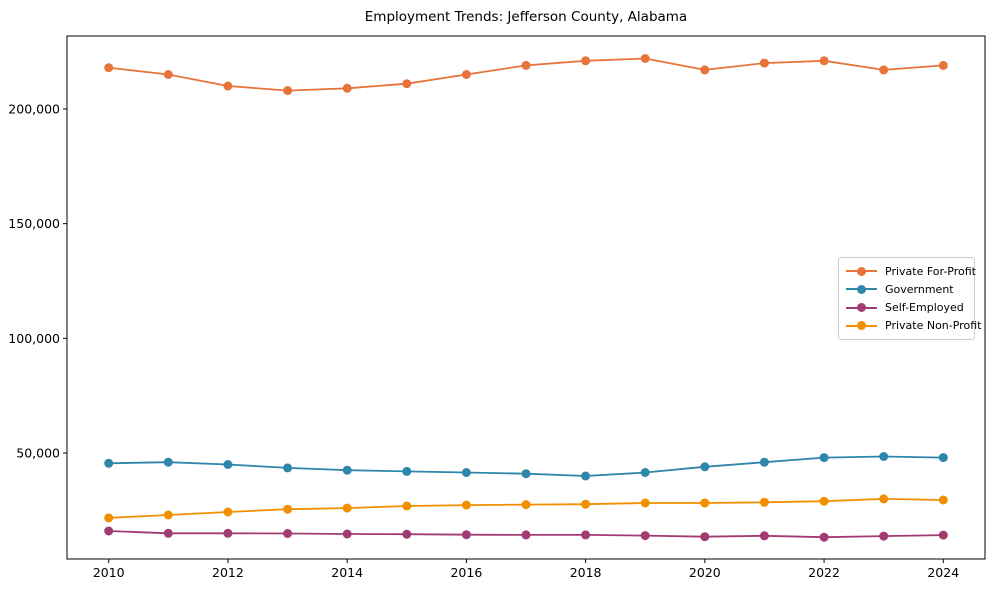  What do you see at coordinates (168, 515) in the screenshot?
I see `data-point-private-non-profit-2011` at bounding box center [168, 515].